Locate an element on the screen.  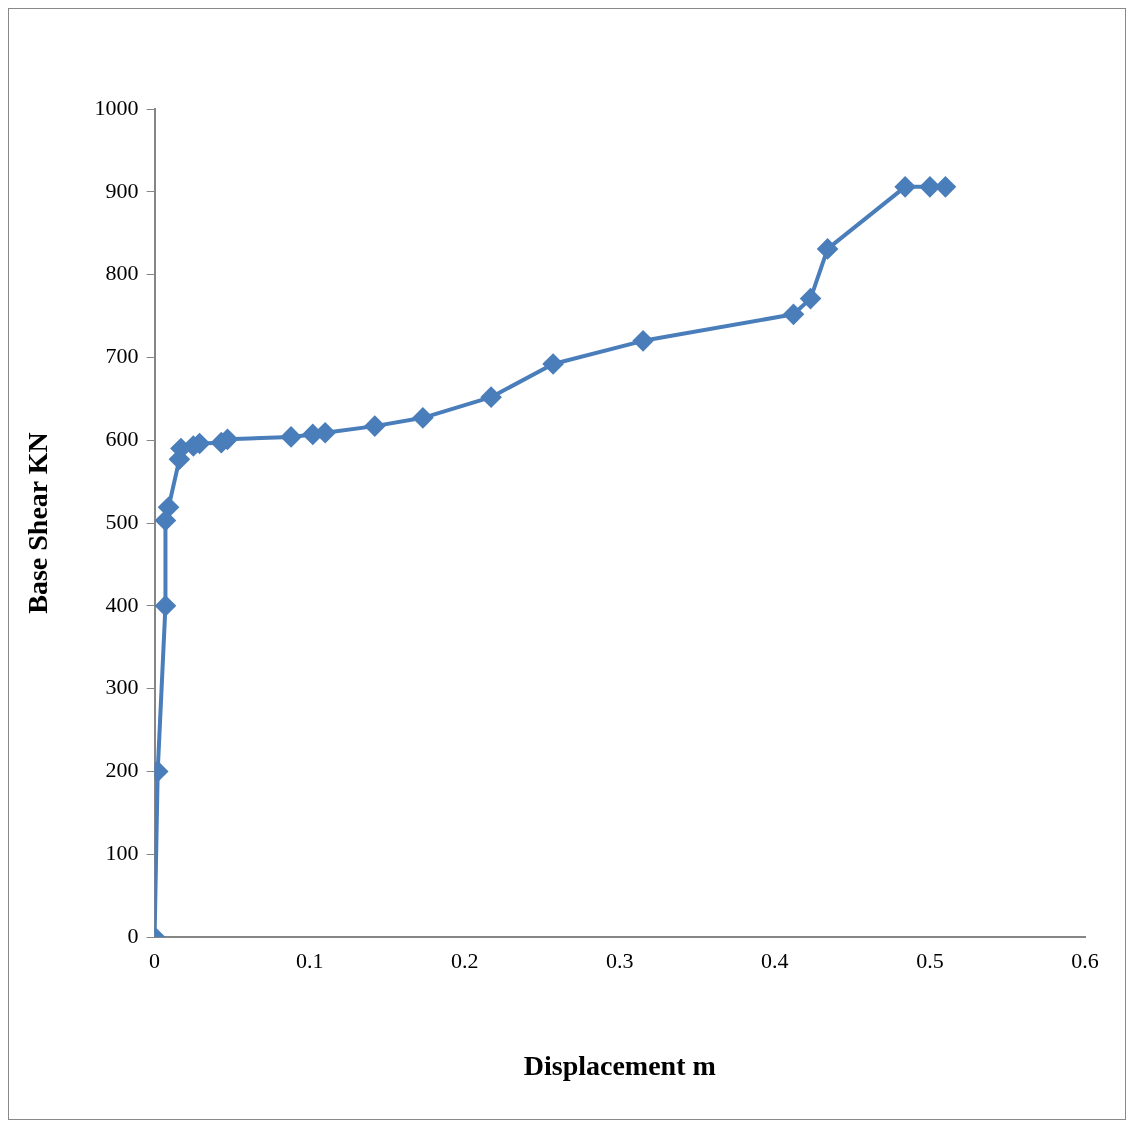
x-tick-label: 0.5 is located at coordinates (930, 960).